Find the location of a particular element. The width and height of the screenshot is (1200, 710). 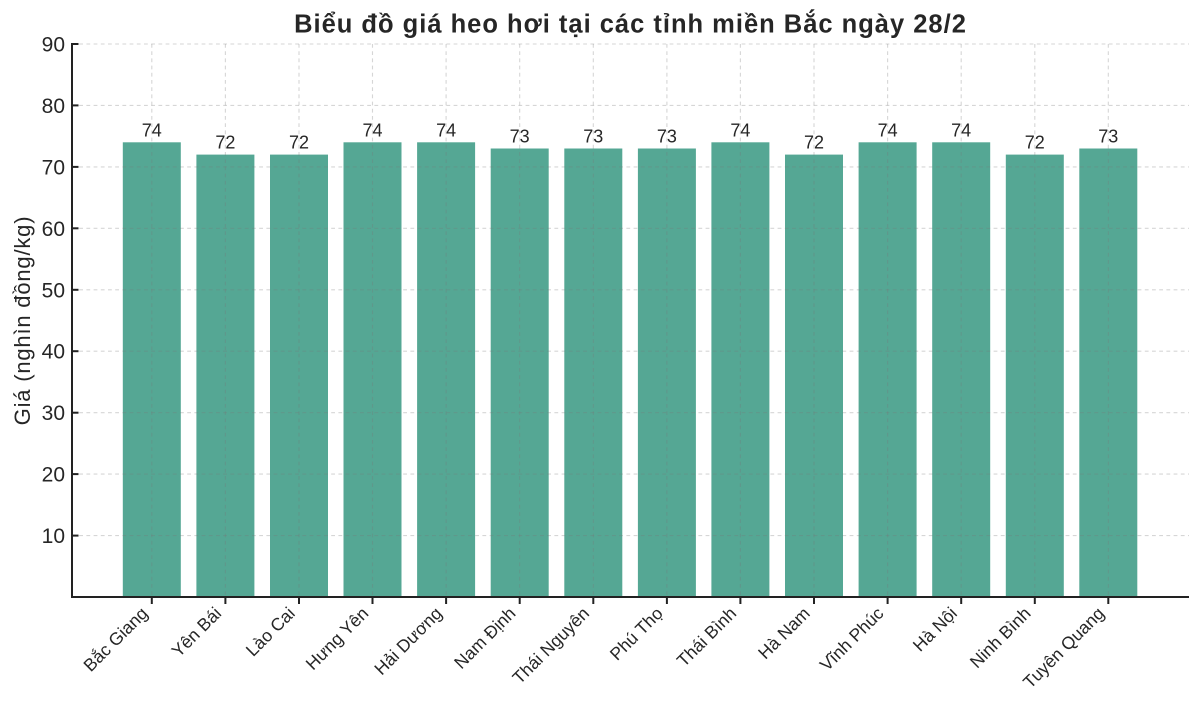

svg-text: 10 is located at coordinates (53, 536).